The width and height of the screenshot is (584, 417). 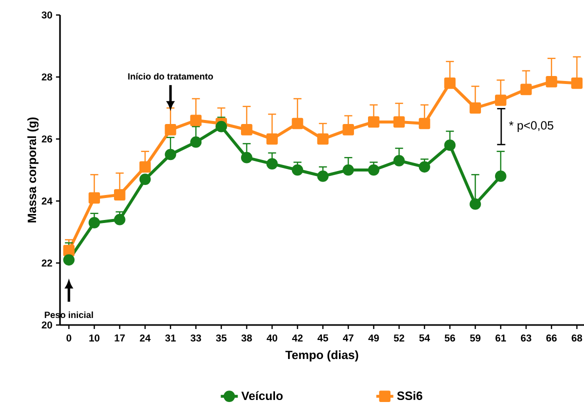 What do you see at coordinates (475, 338) in the screenshot?
I see `x-tick-label: 59` at bounding box center [475, 338].